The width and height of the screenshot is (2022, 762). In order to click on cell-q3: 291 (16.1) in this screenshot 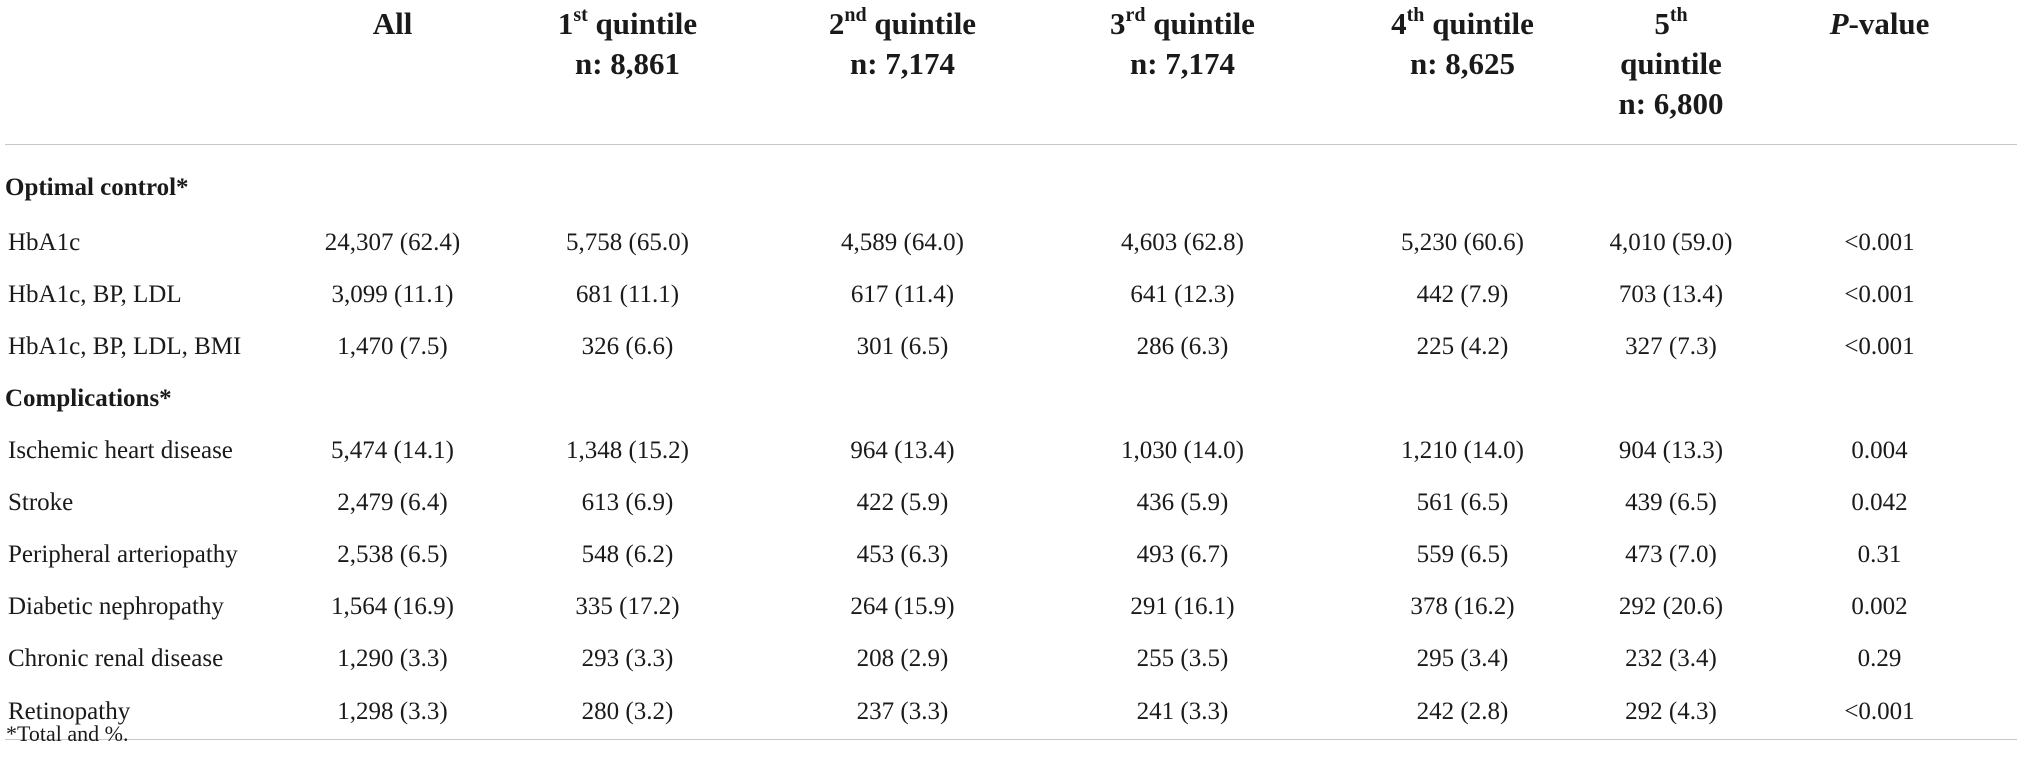, I will do `click(1182, 606)`.